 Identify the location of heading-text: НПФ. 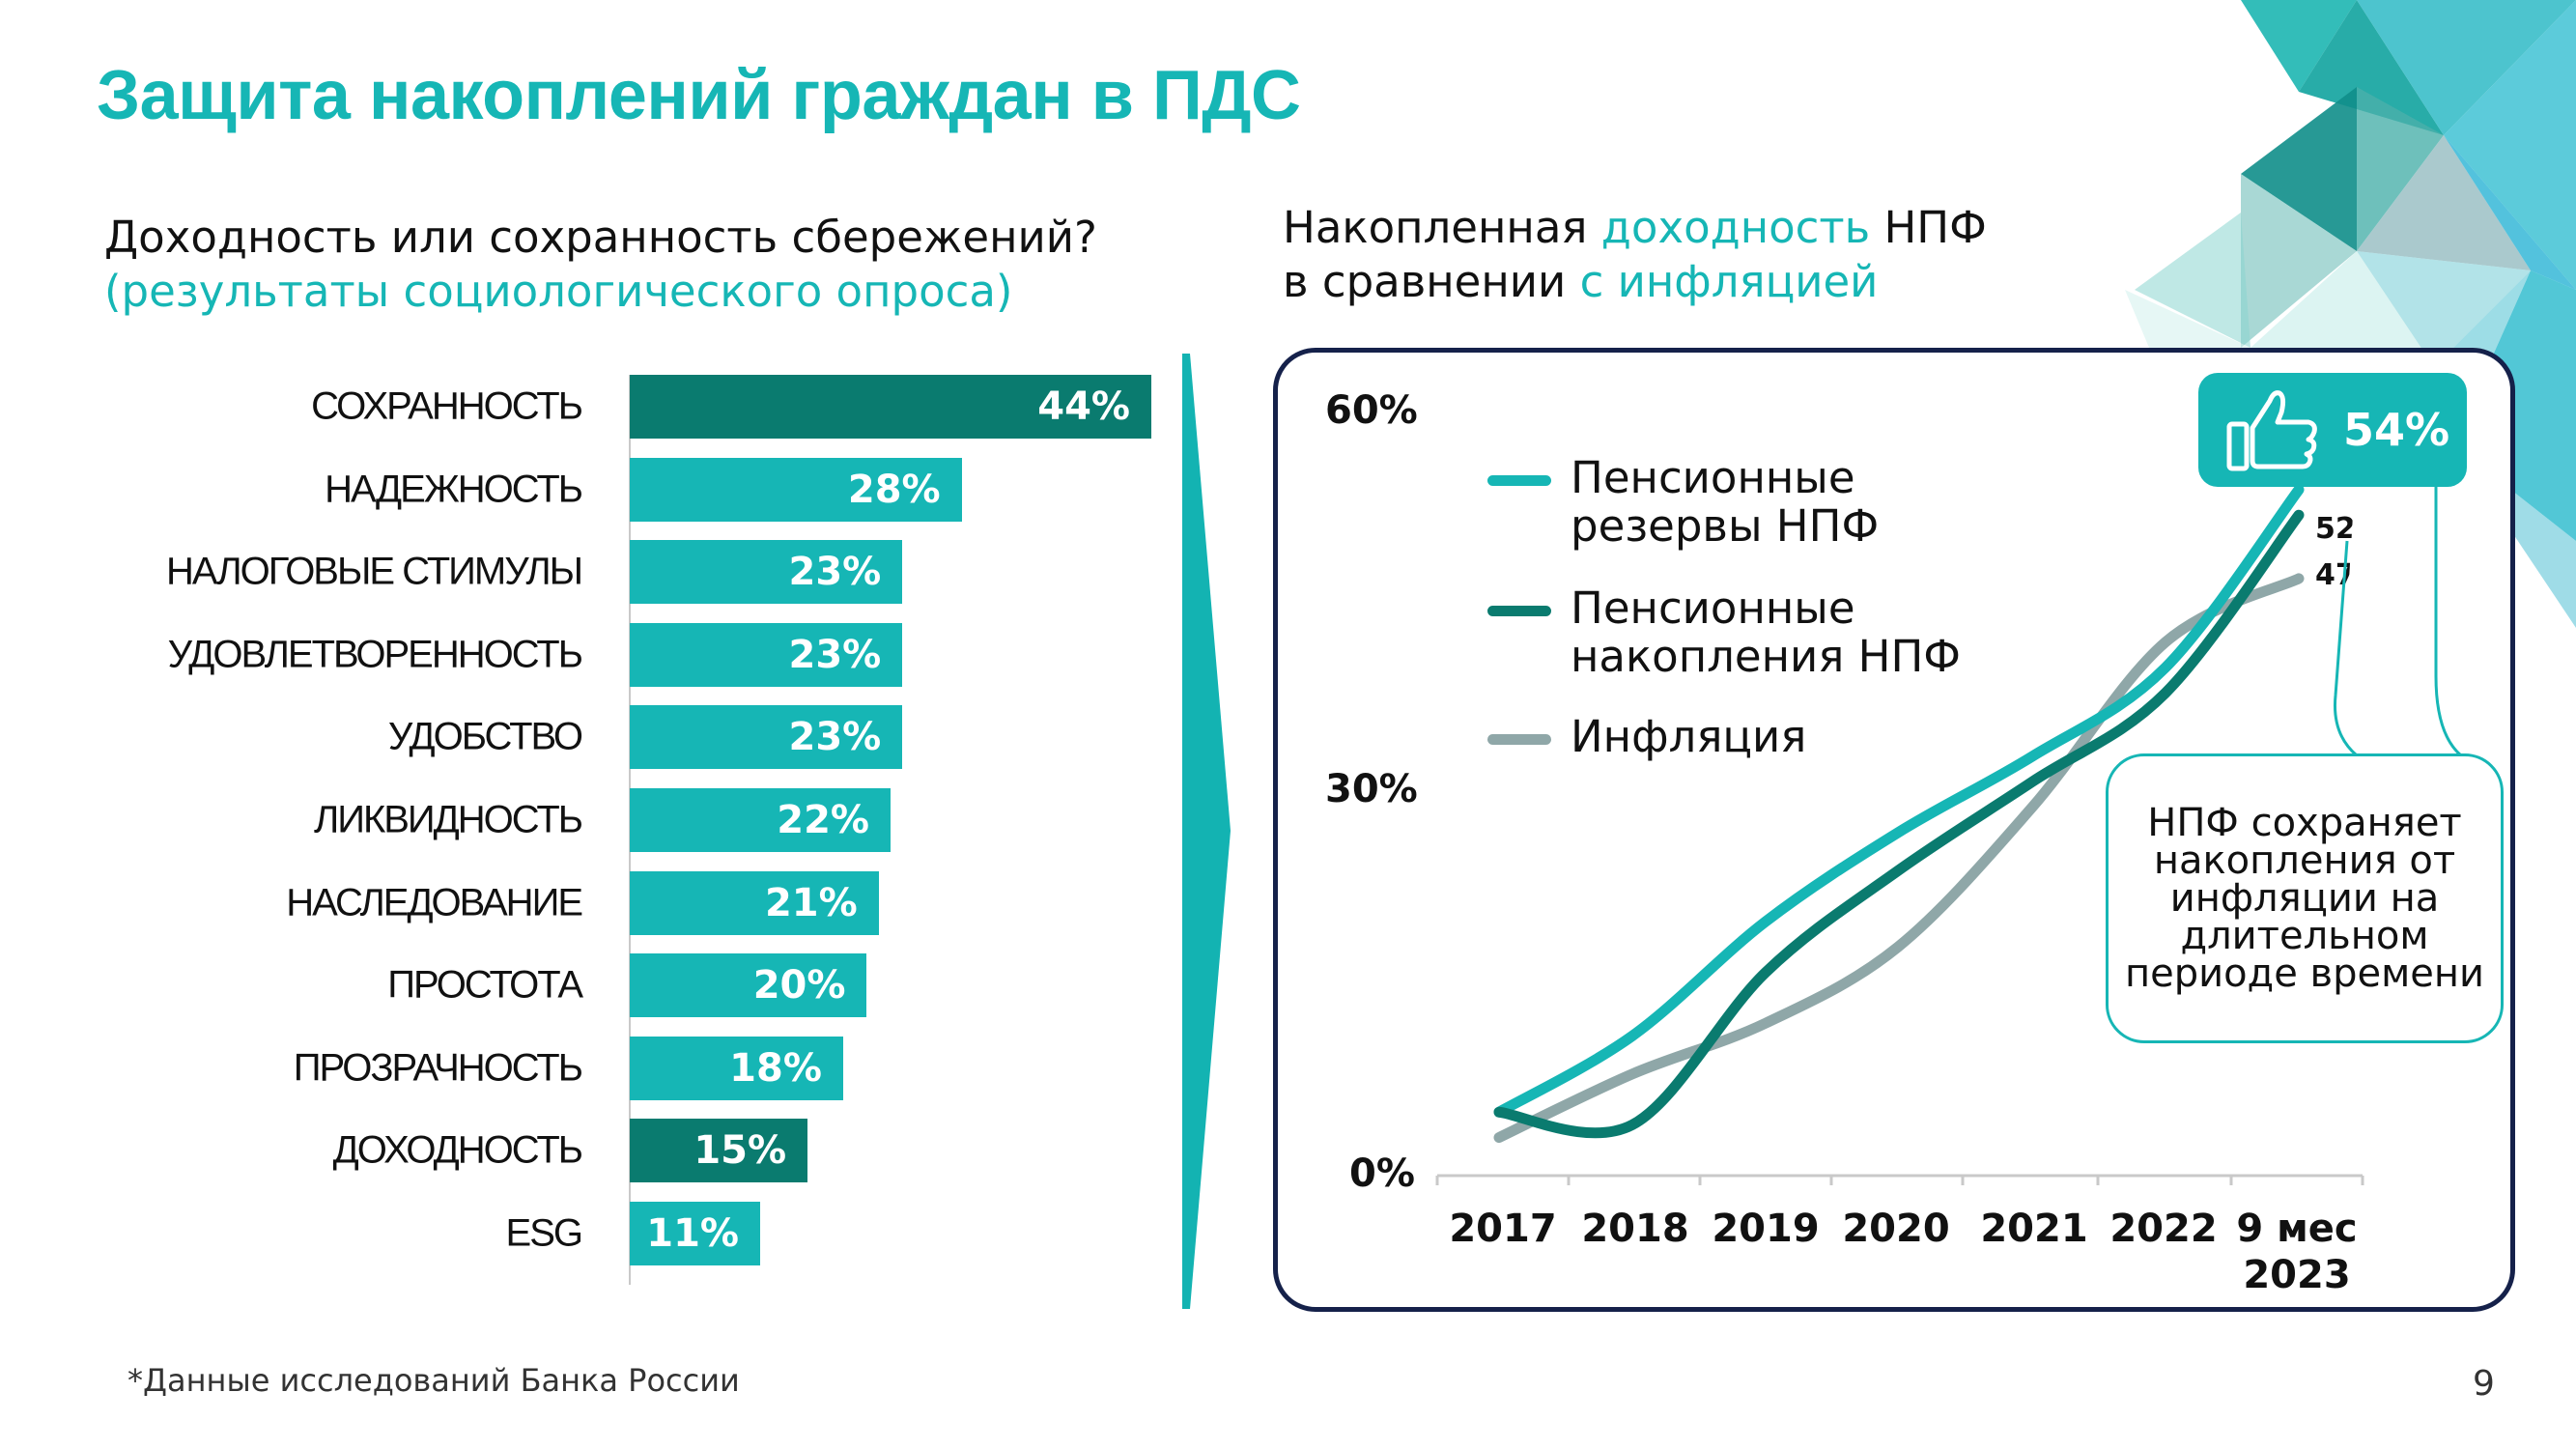
(1928, 227).